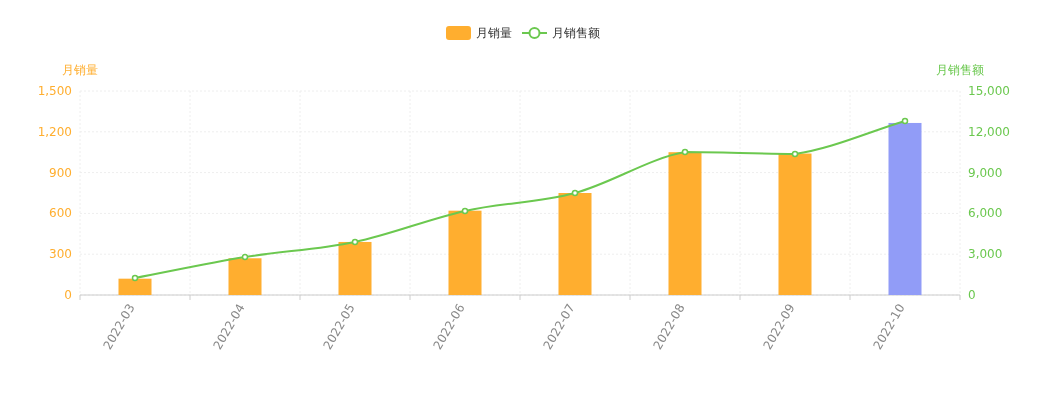 Image resolution: width=1048 pixels, height=411 pixels. I want to click on y-axis-title: 月销量, so click(80, 70).